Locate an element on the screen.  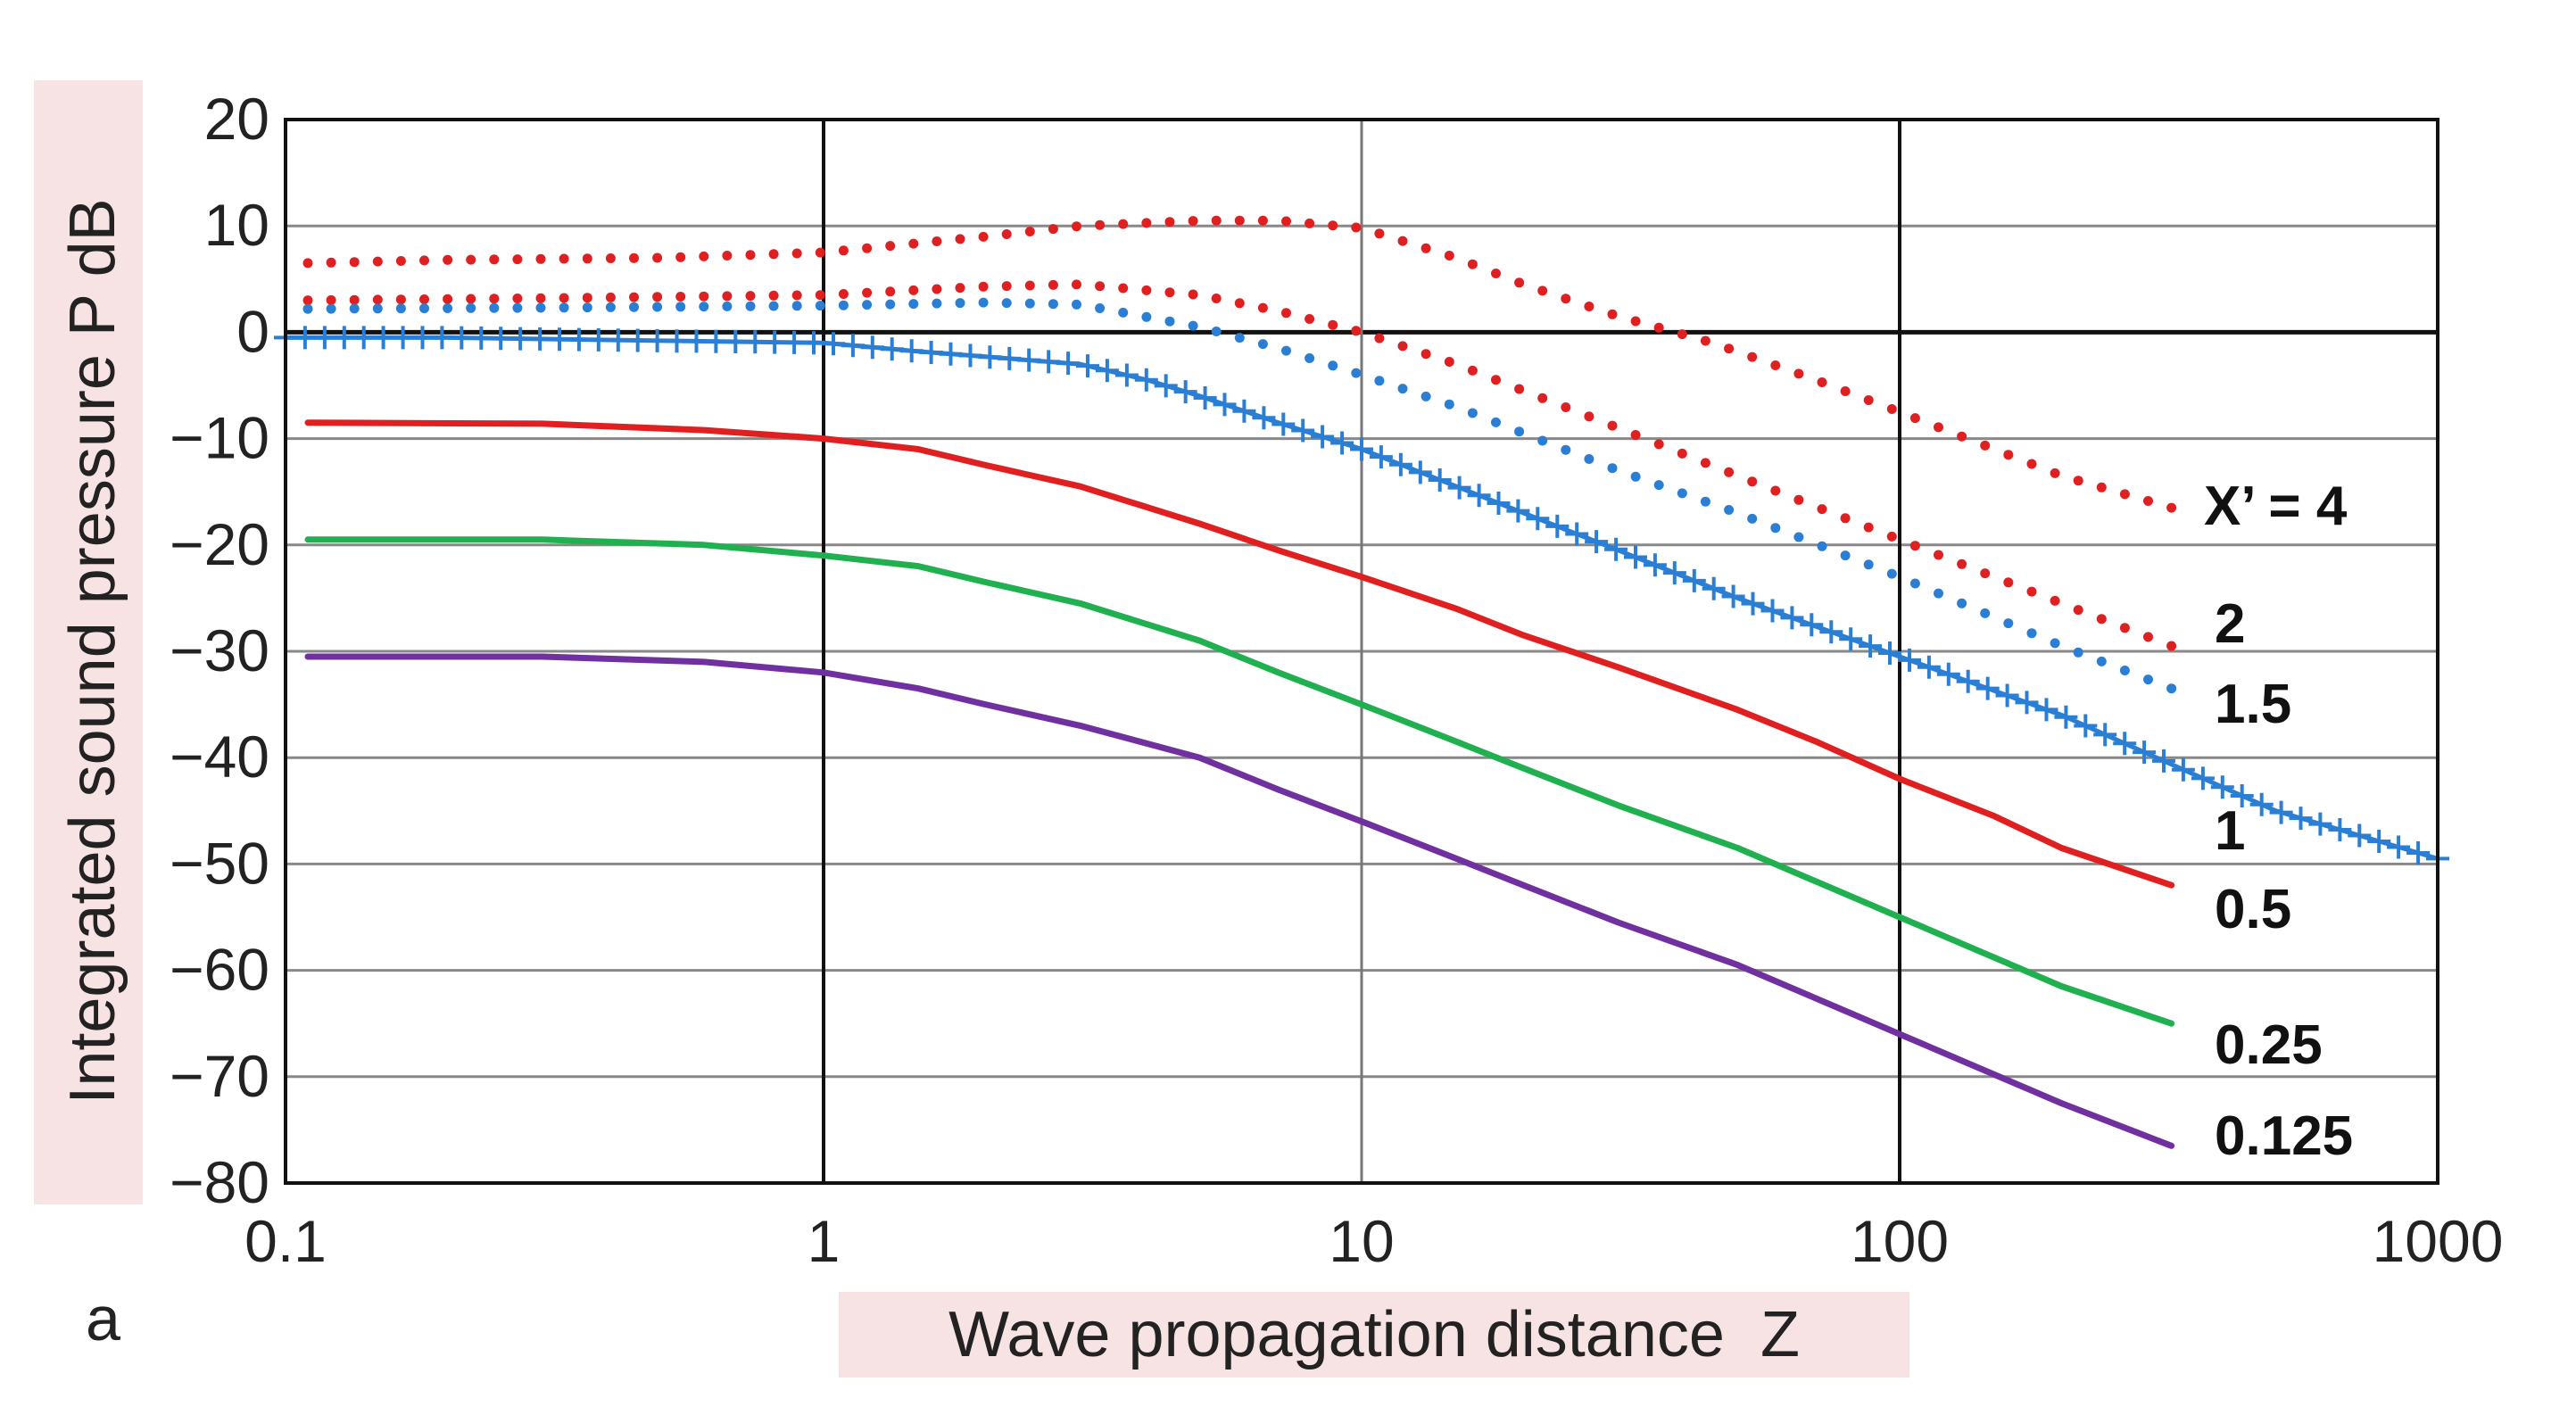
x-tick-label: 100 is located at coordinates (1900, 1241).